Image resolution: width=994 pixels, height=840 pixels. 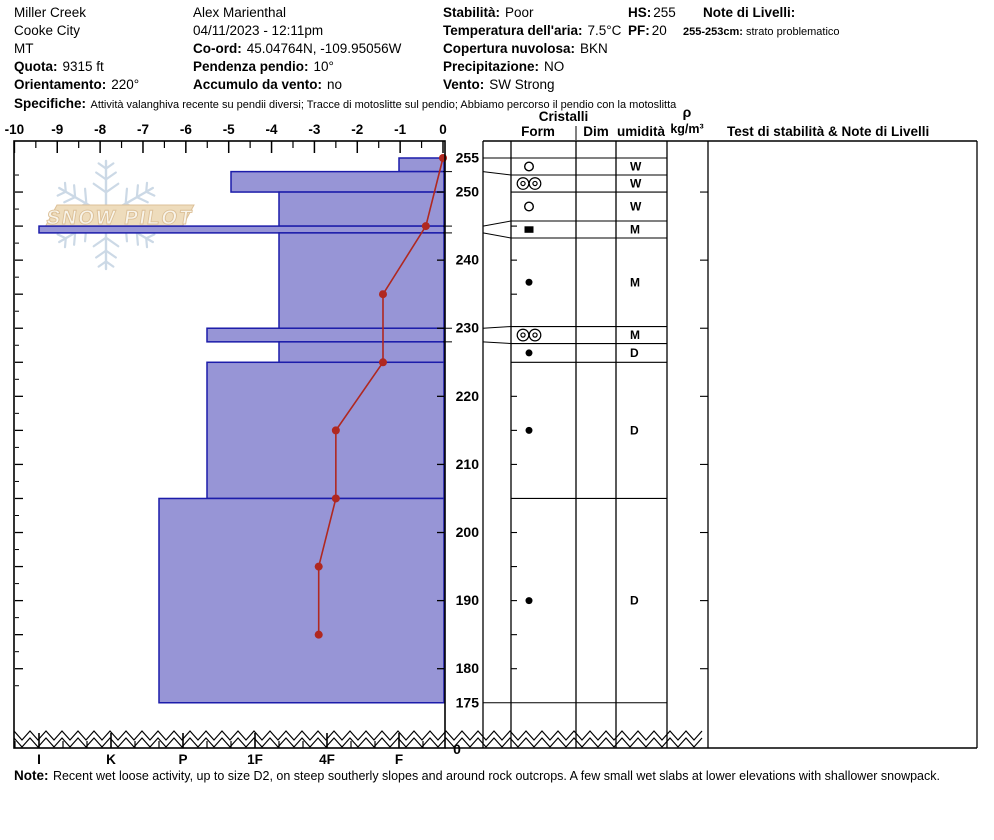 I want to click on stability-line: Stabilità: Poor, so click(x=488, y=13).